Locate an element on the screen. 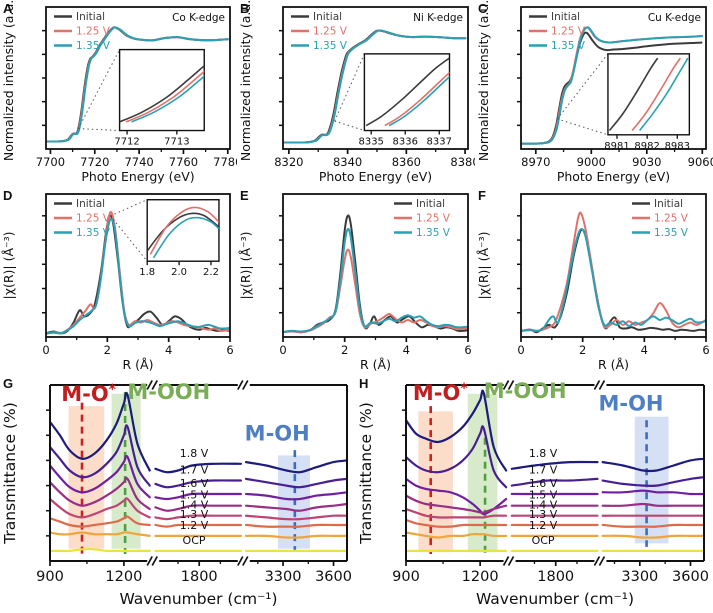  panel-F-chart: 0 2 4 6 R (Å) |χ(R)| (Å⁻³) Initial 1.25 V 1.35 V is located at coordinates (594, 281).